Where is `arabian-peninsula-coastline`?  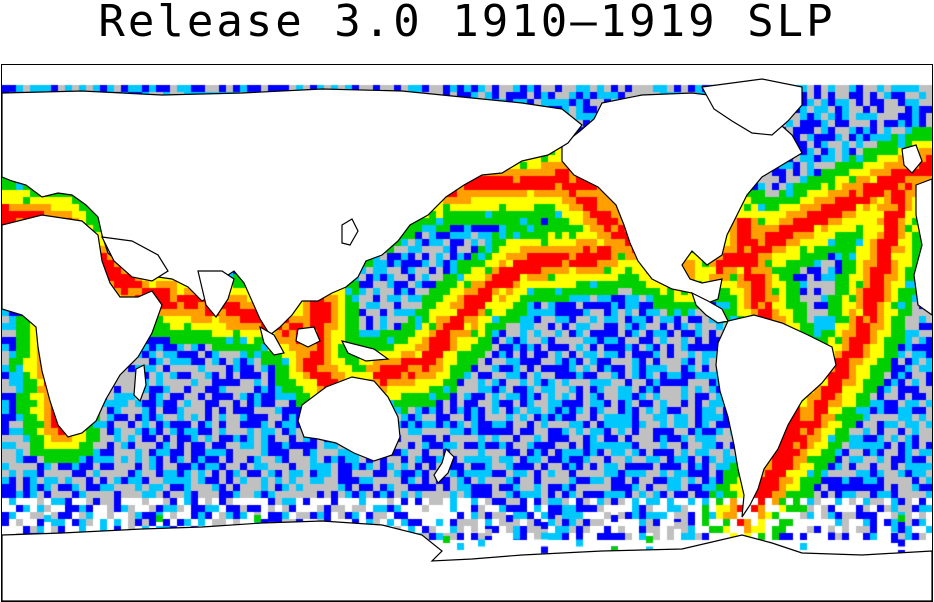
arabian-peninsula-coastline is located at coordinates (134, 259).